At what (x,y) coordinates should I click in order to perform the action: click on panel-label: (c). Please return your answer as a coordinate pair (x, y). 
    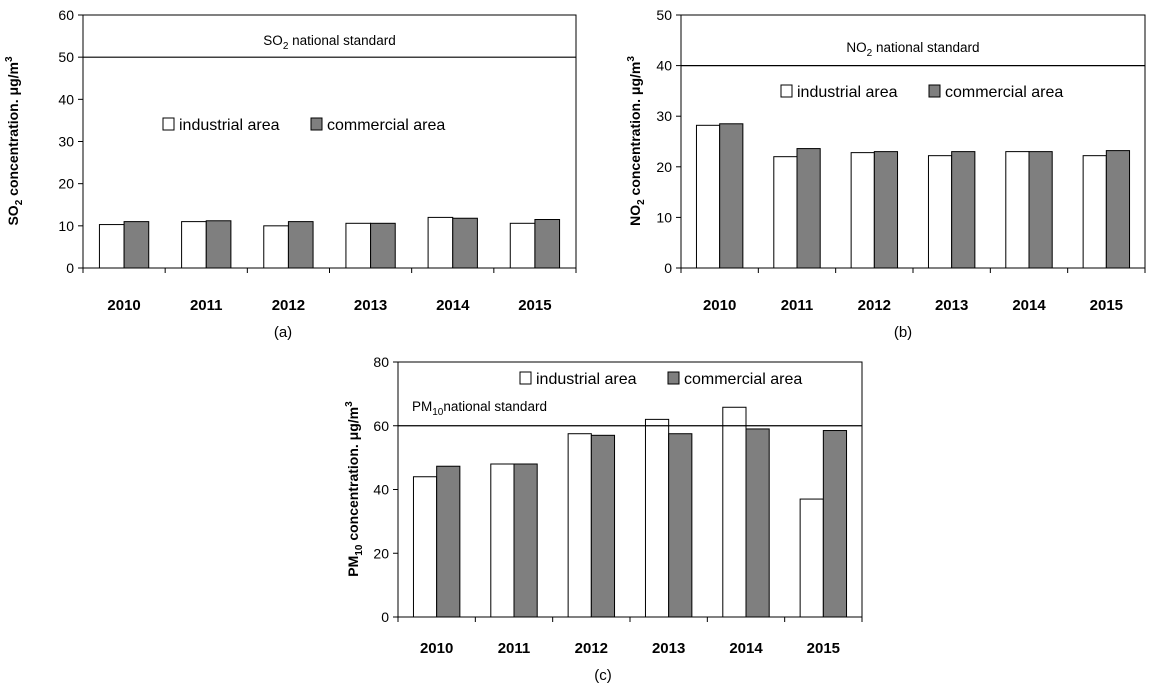
    Looking at the image, I should click on (603, 675).